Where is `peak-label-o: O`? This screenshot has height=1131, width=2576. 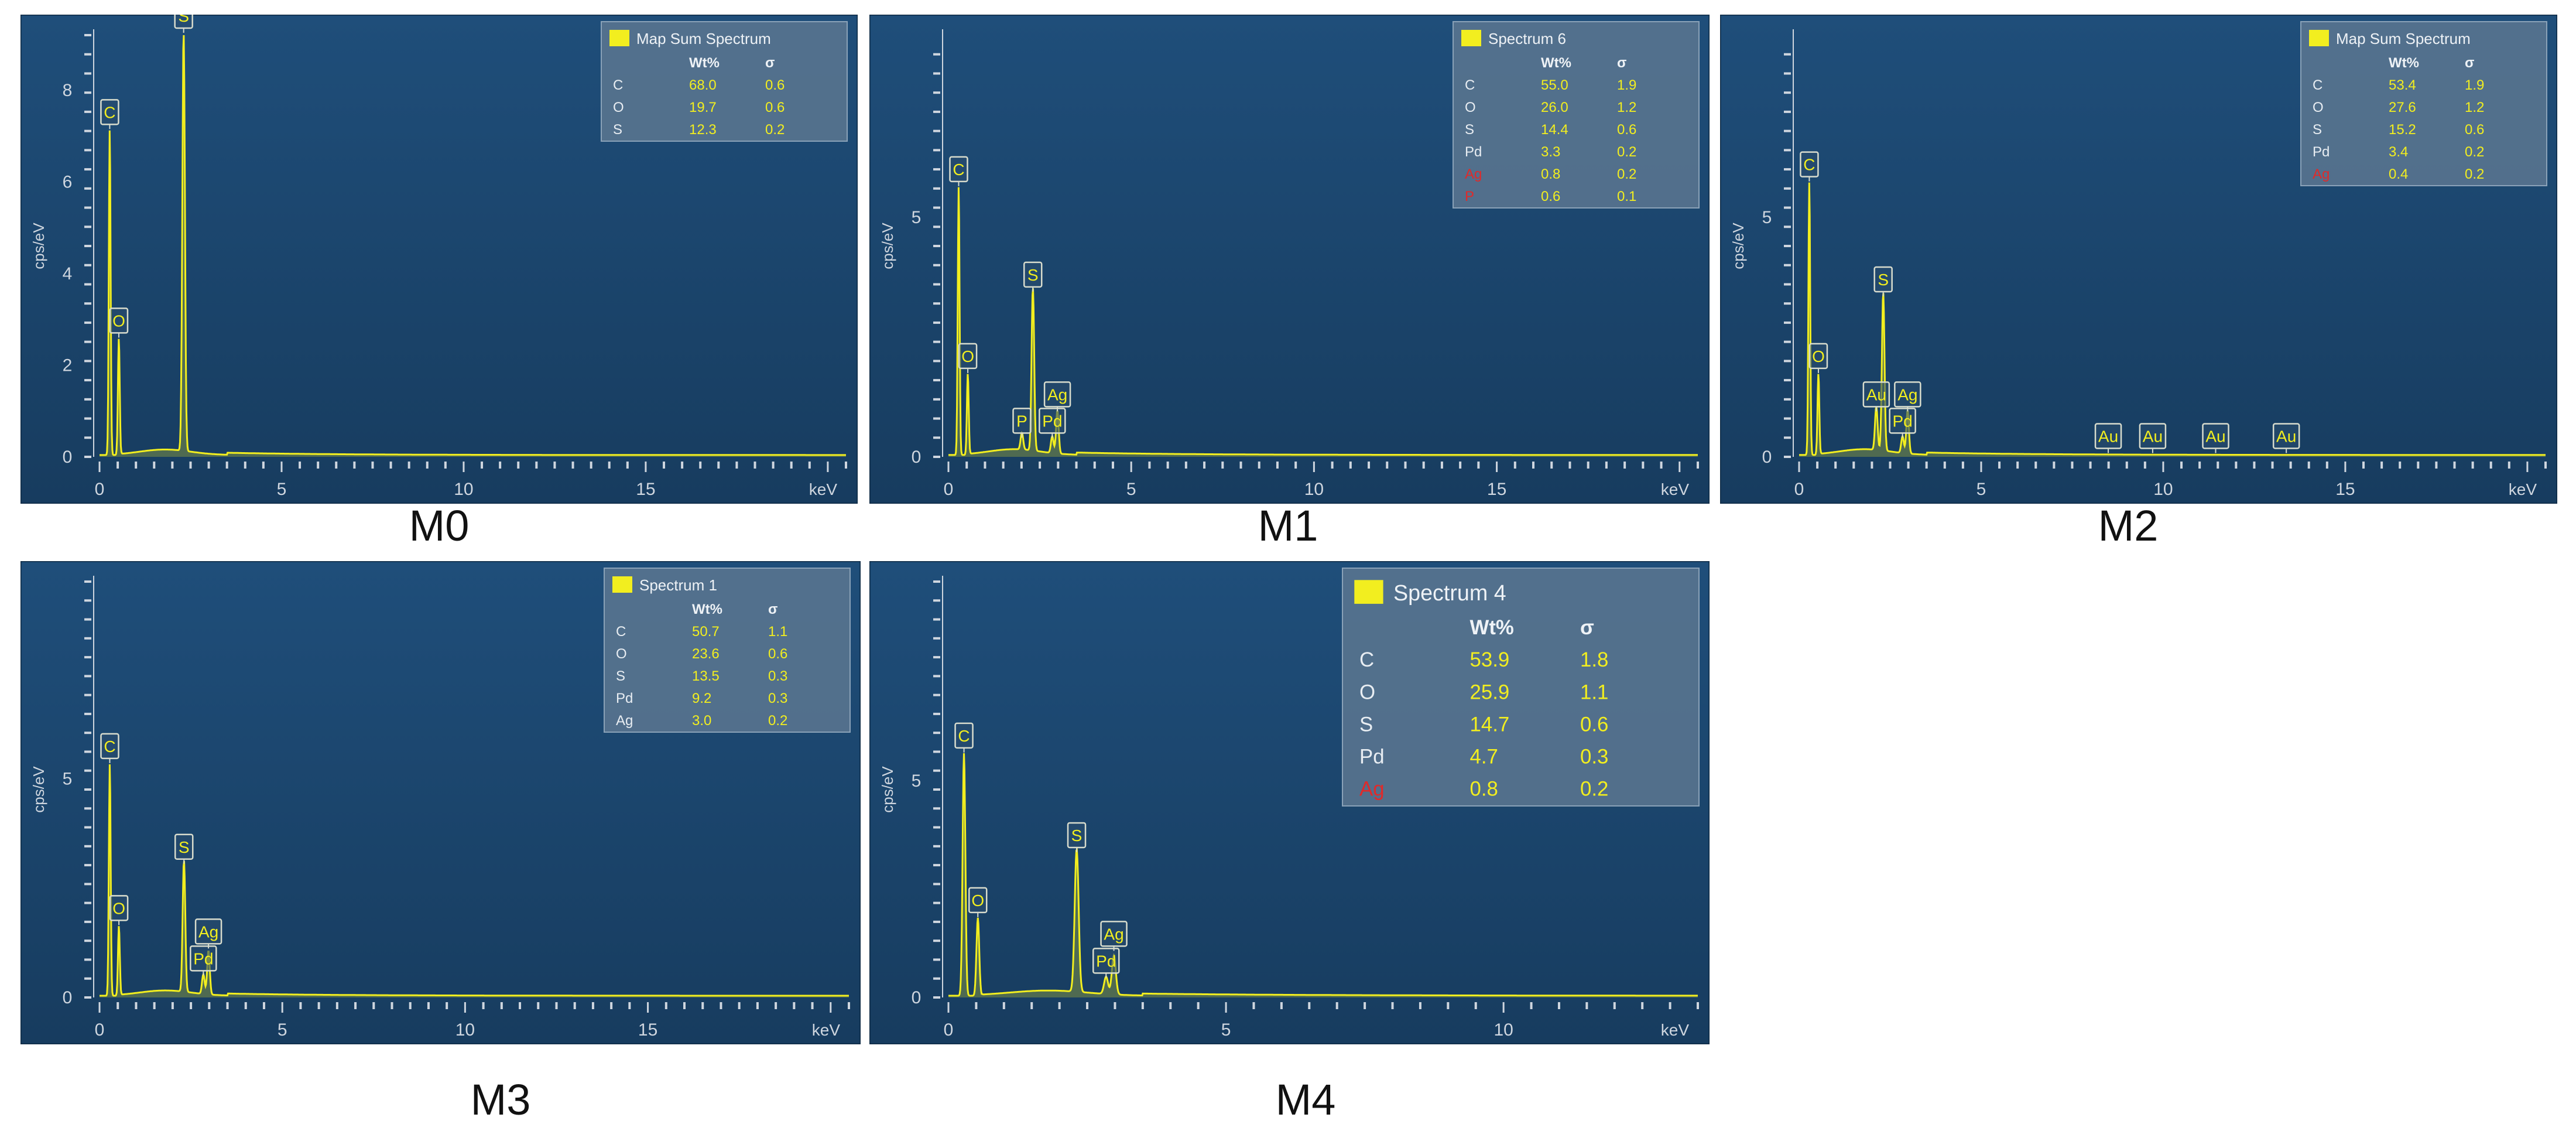 peak-label-o: O is located at coordinates (119, 910).